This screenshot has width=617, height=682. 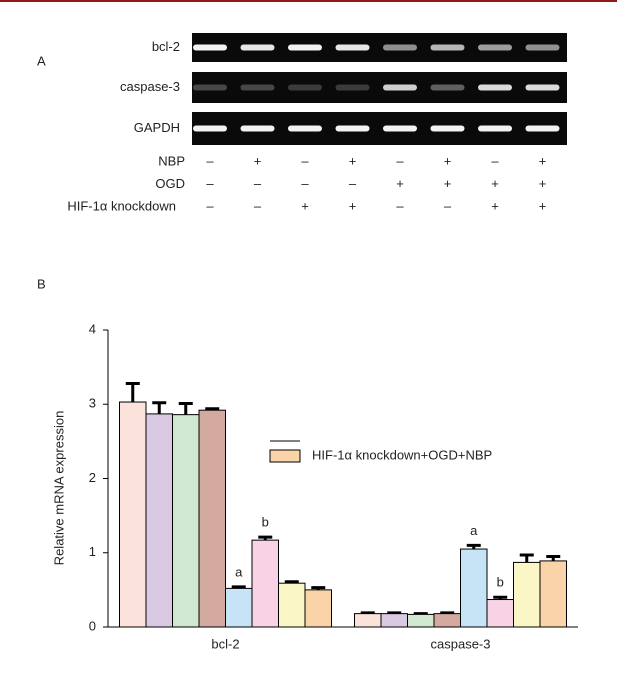 I want to click on y-tick-label: 2, so click(x=92, y=477).